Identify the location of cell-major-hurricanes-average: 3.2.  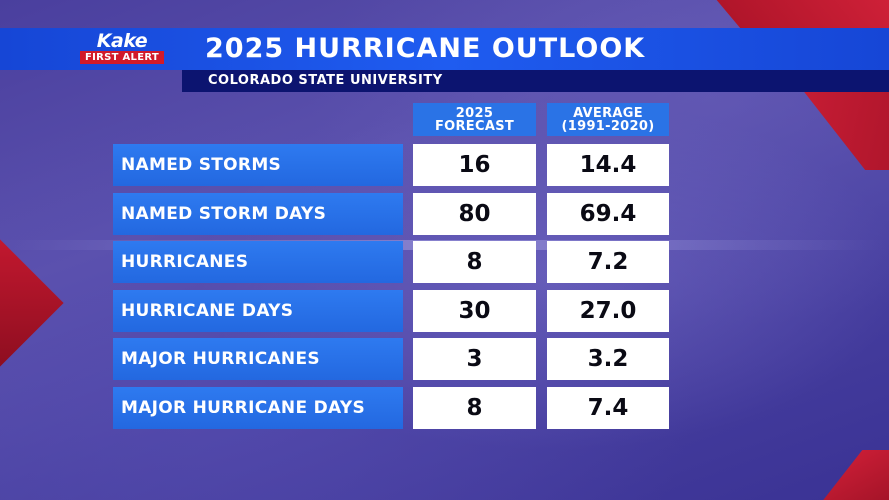
(608, 359).